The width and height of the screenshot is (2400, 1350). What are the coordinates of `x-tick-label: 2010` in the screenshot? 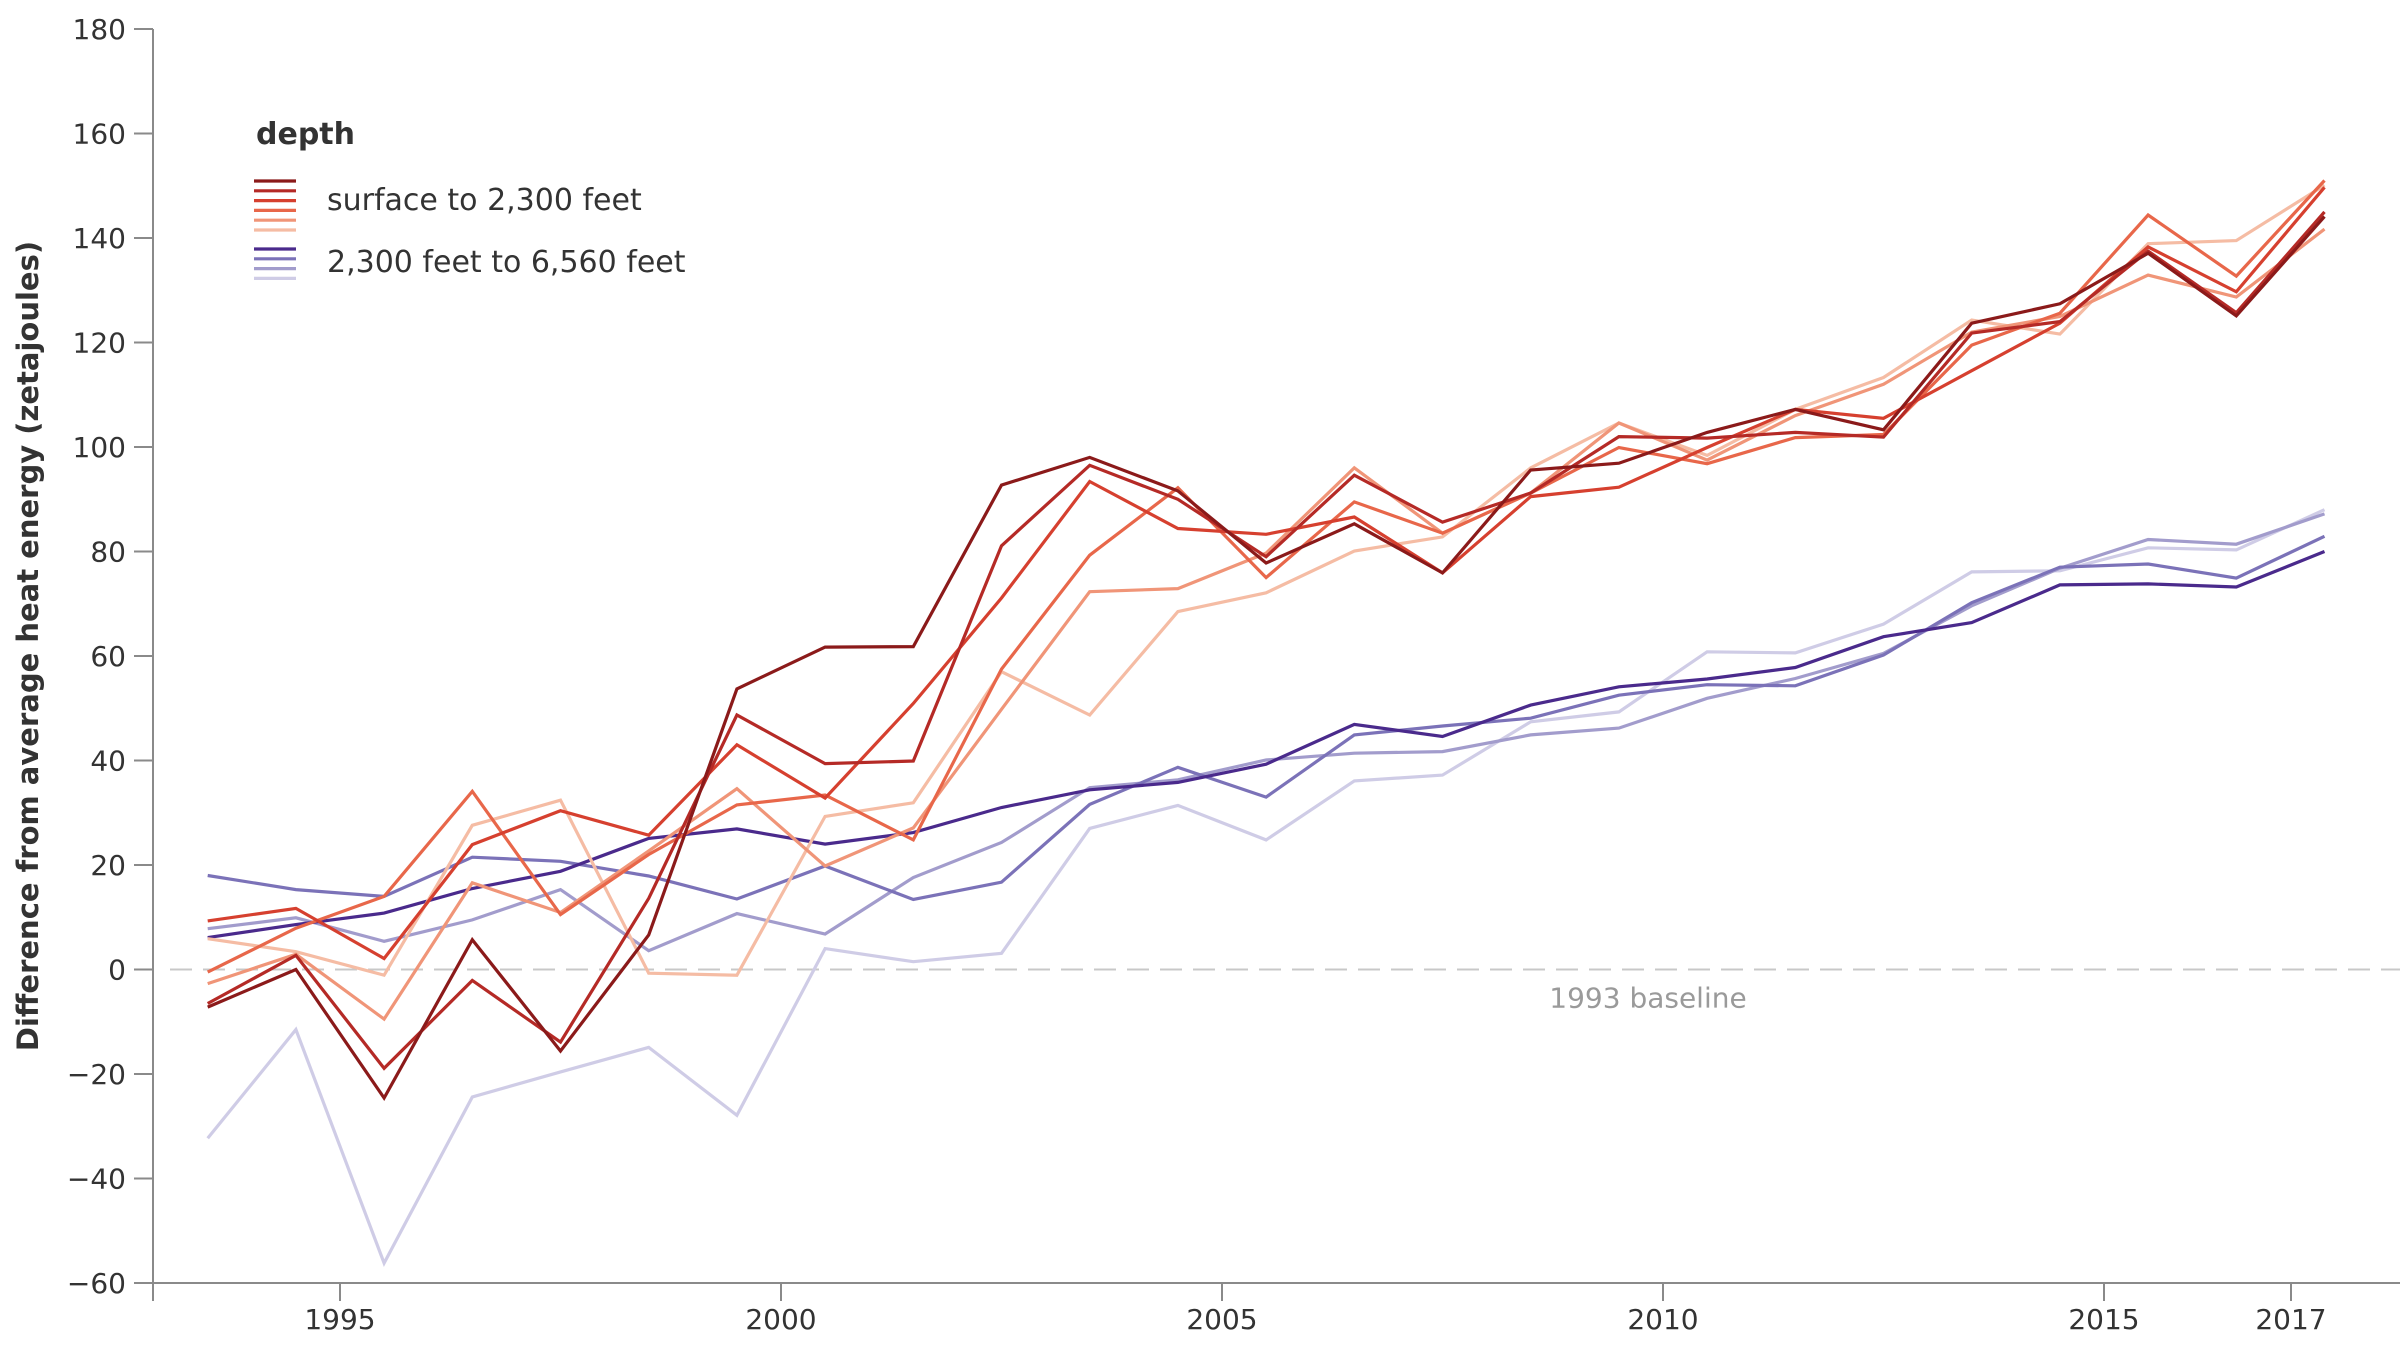 It's located at (1662, 1319).